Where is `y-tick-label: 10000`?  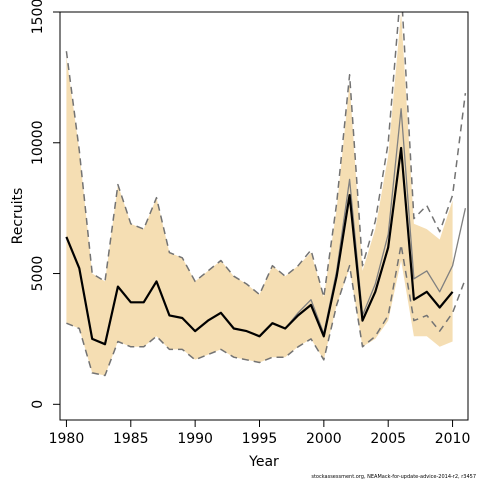
y-tick-label: 10000 is located at coordinates (38, 142).